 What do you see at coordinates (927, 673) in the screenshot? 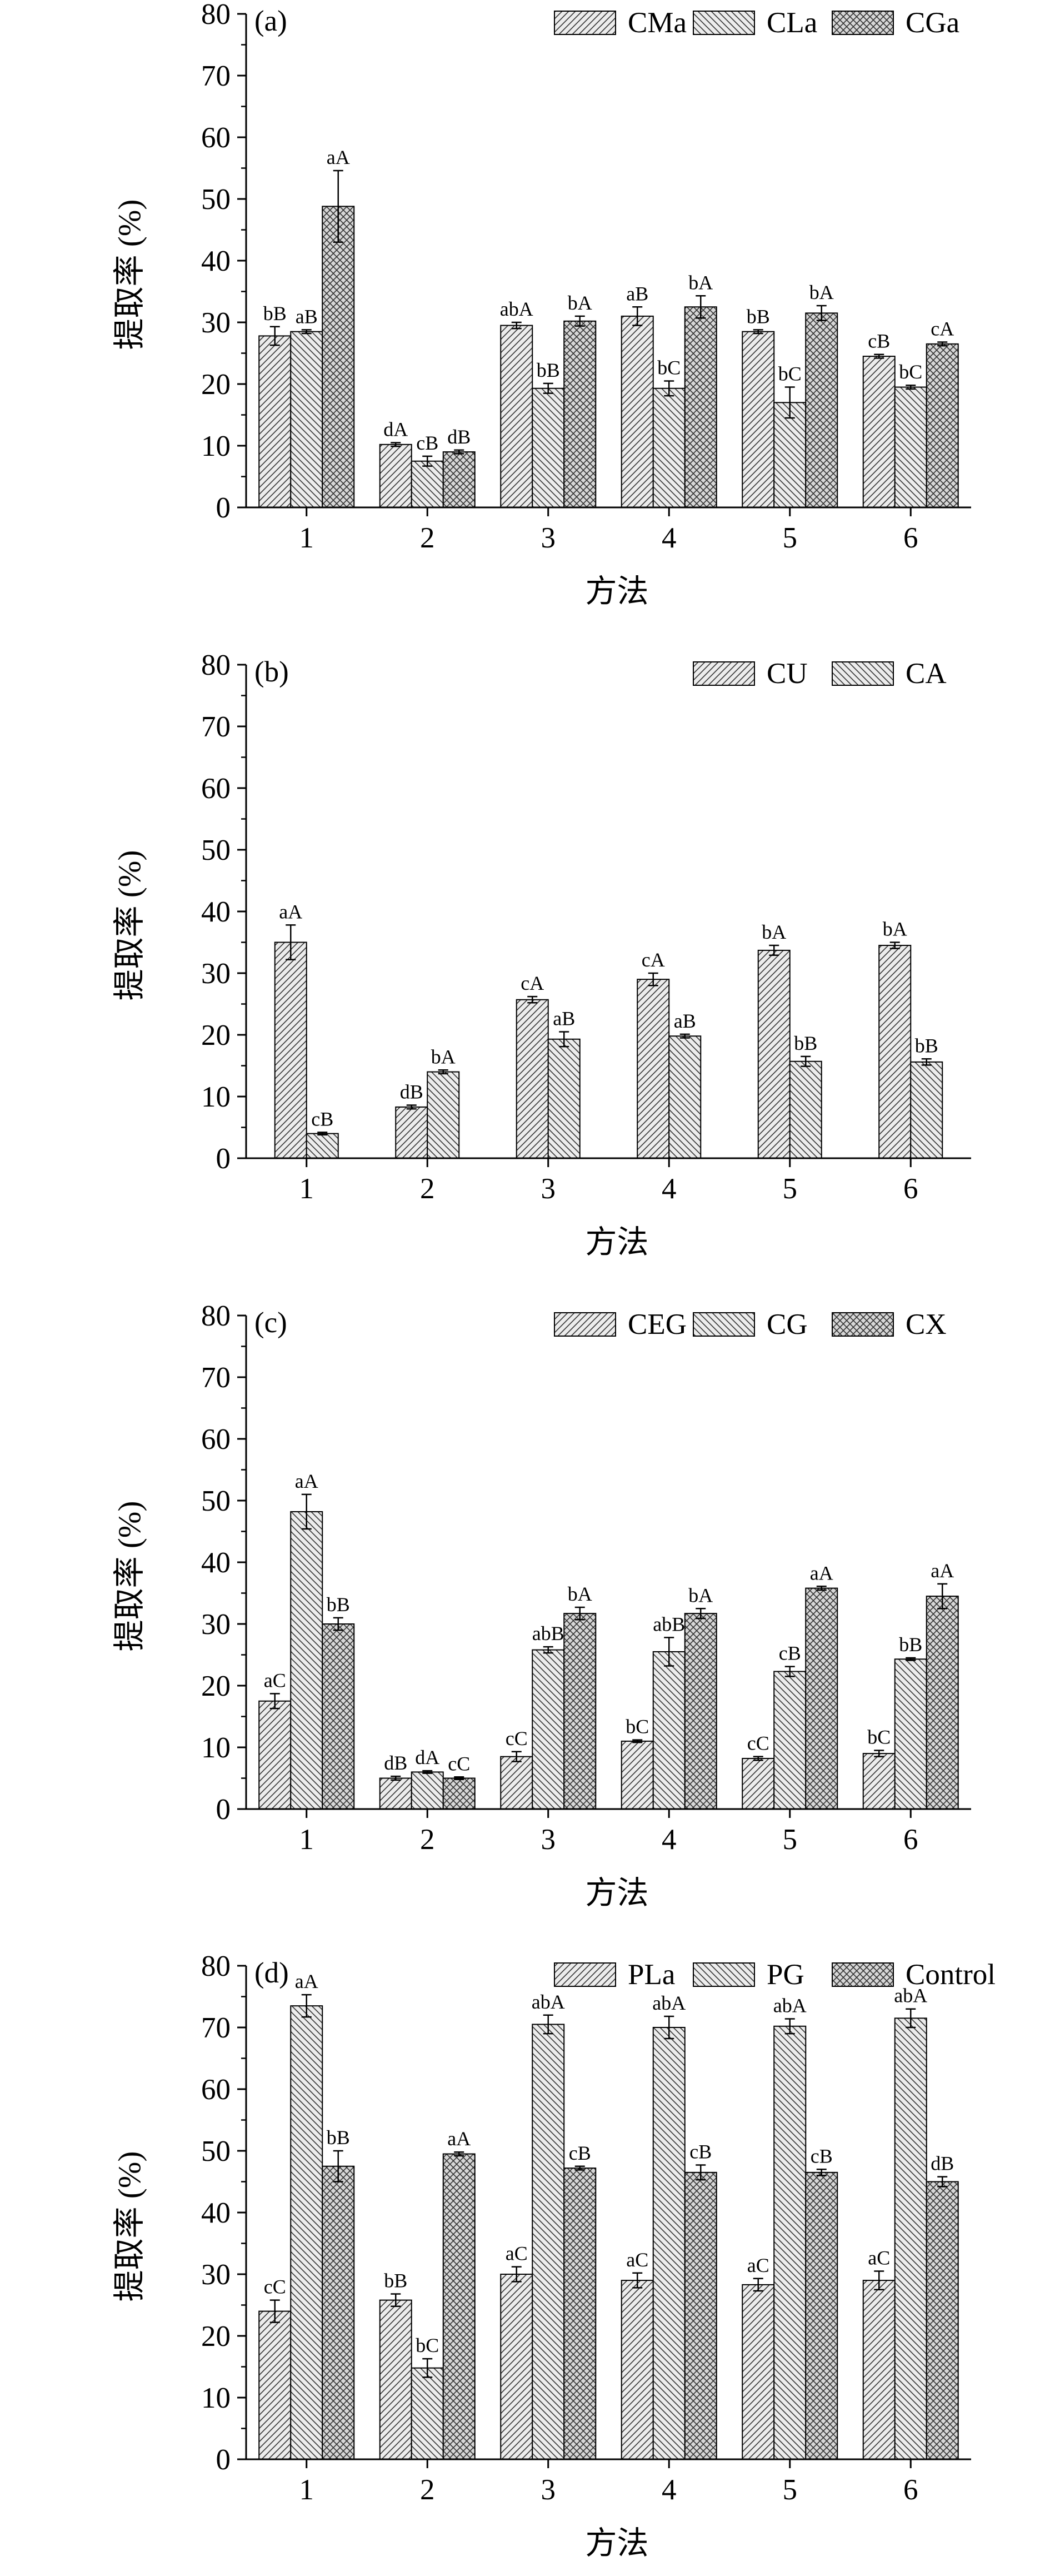
I see `legend-label-CA: CA` at bounding box center [927, 673].